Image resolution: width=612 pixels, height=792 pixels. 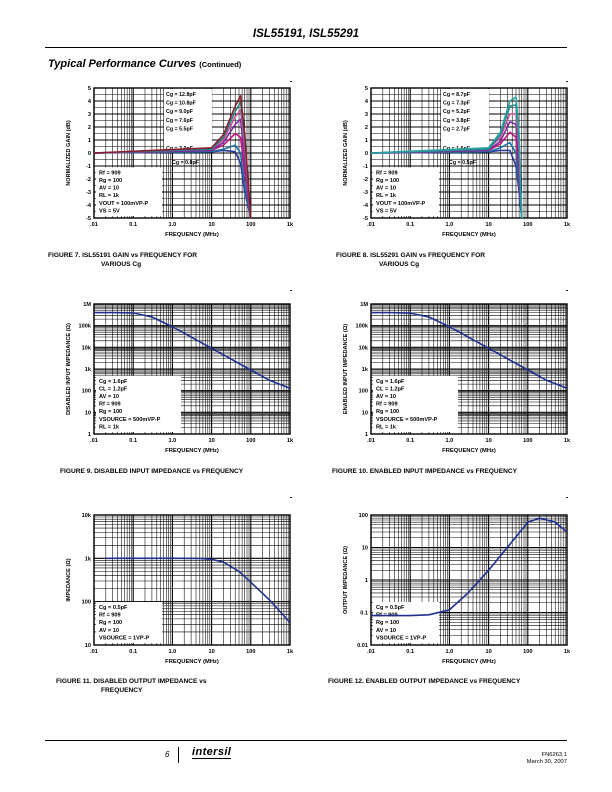 I want to click on y-tick-label: 0, so click(x=89, y=154).